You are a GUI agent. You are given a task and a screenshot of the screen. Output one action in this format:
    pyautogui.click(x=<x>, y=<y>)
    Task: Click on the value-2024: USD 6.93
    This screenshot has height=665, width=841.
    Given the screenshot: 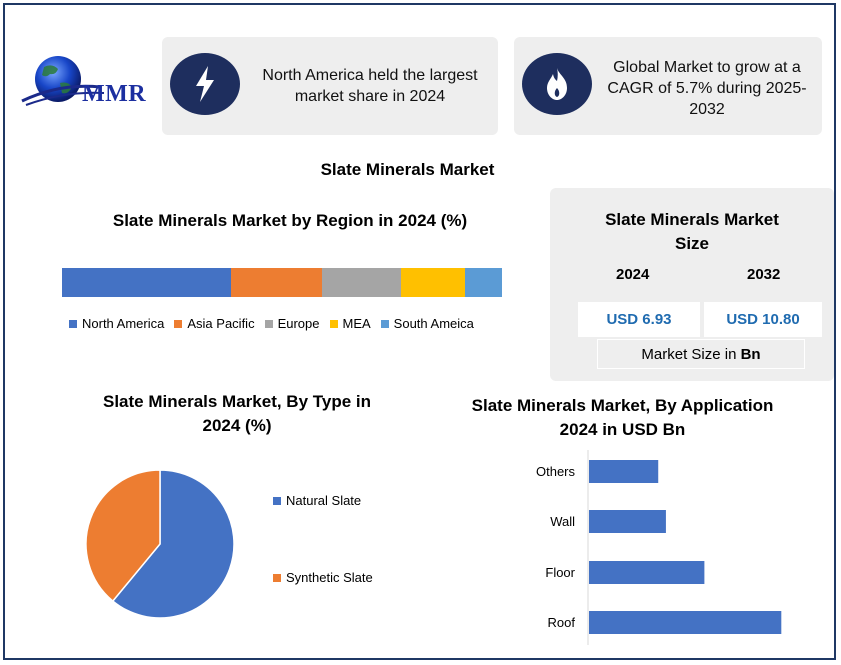 What is the action you would take?
    pyautogui.click(x=639, y=319)
    